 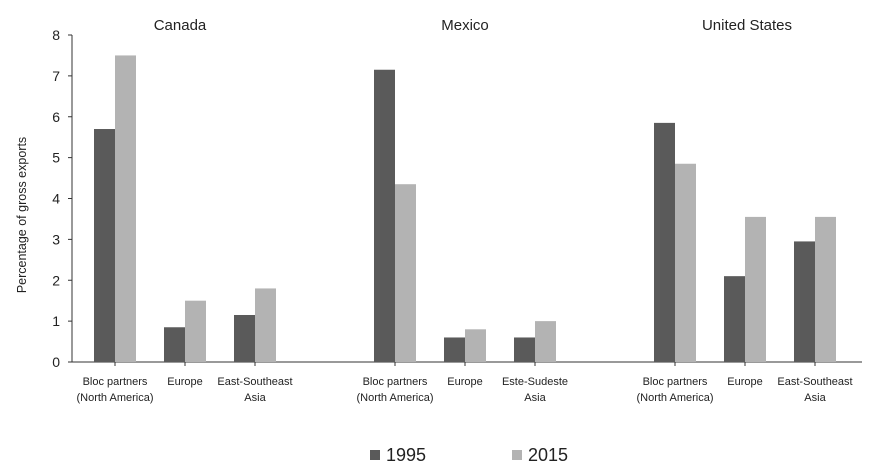 I want to click on x-tick-label-united-states-c0-l1: (North America), so click(x=674, y=398).